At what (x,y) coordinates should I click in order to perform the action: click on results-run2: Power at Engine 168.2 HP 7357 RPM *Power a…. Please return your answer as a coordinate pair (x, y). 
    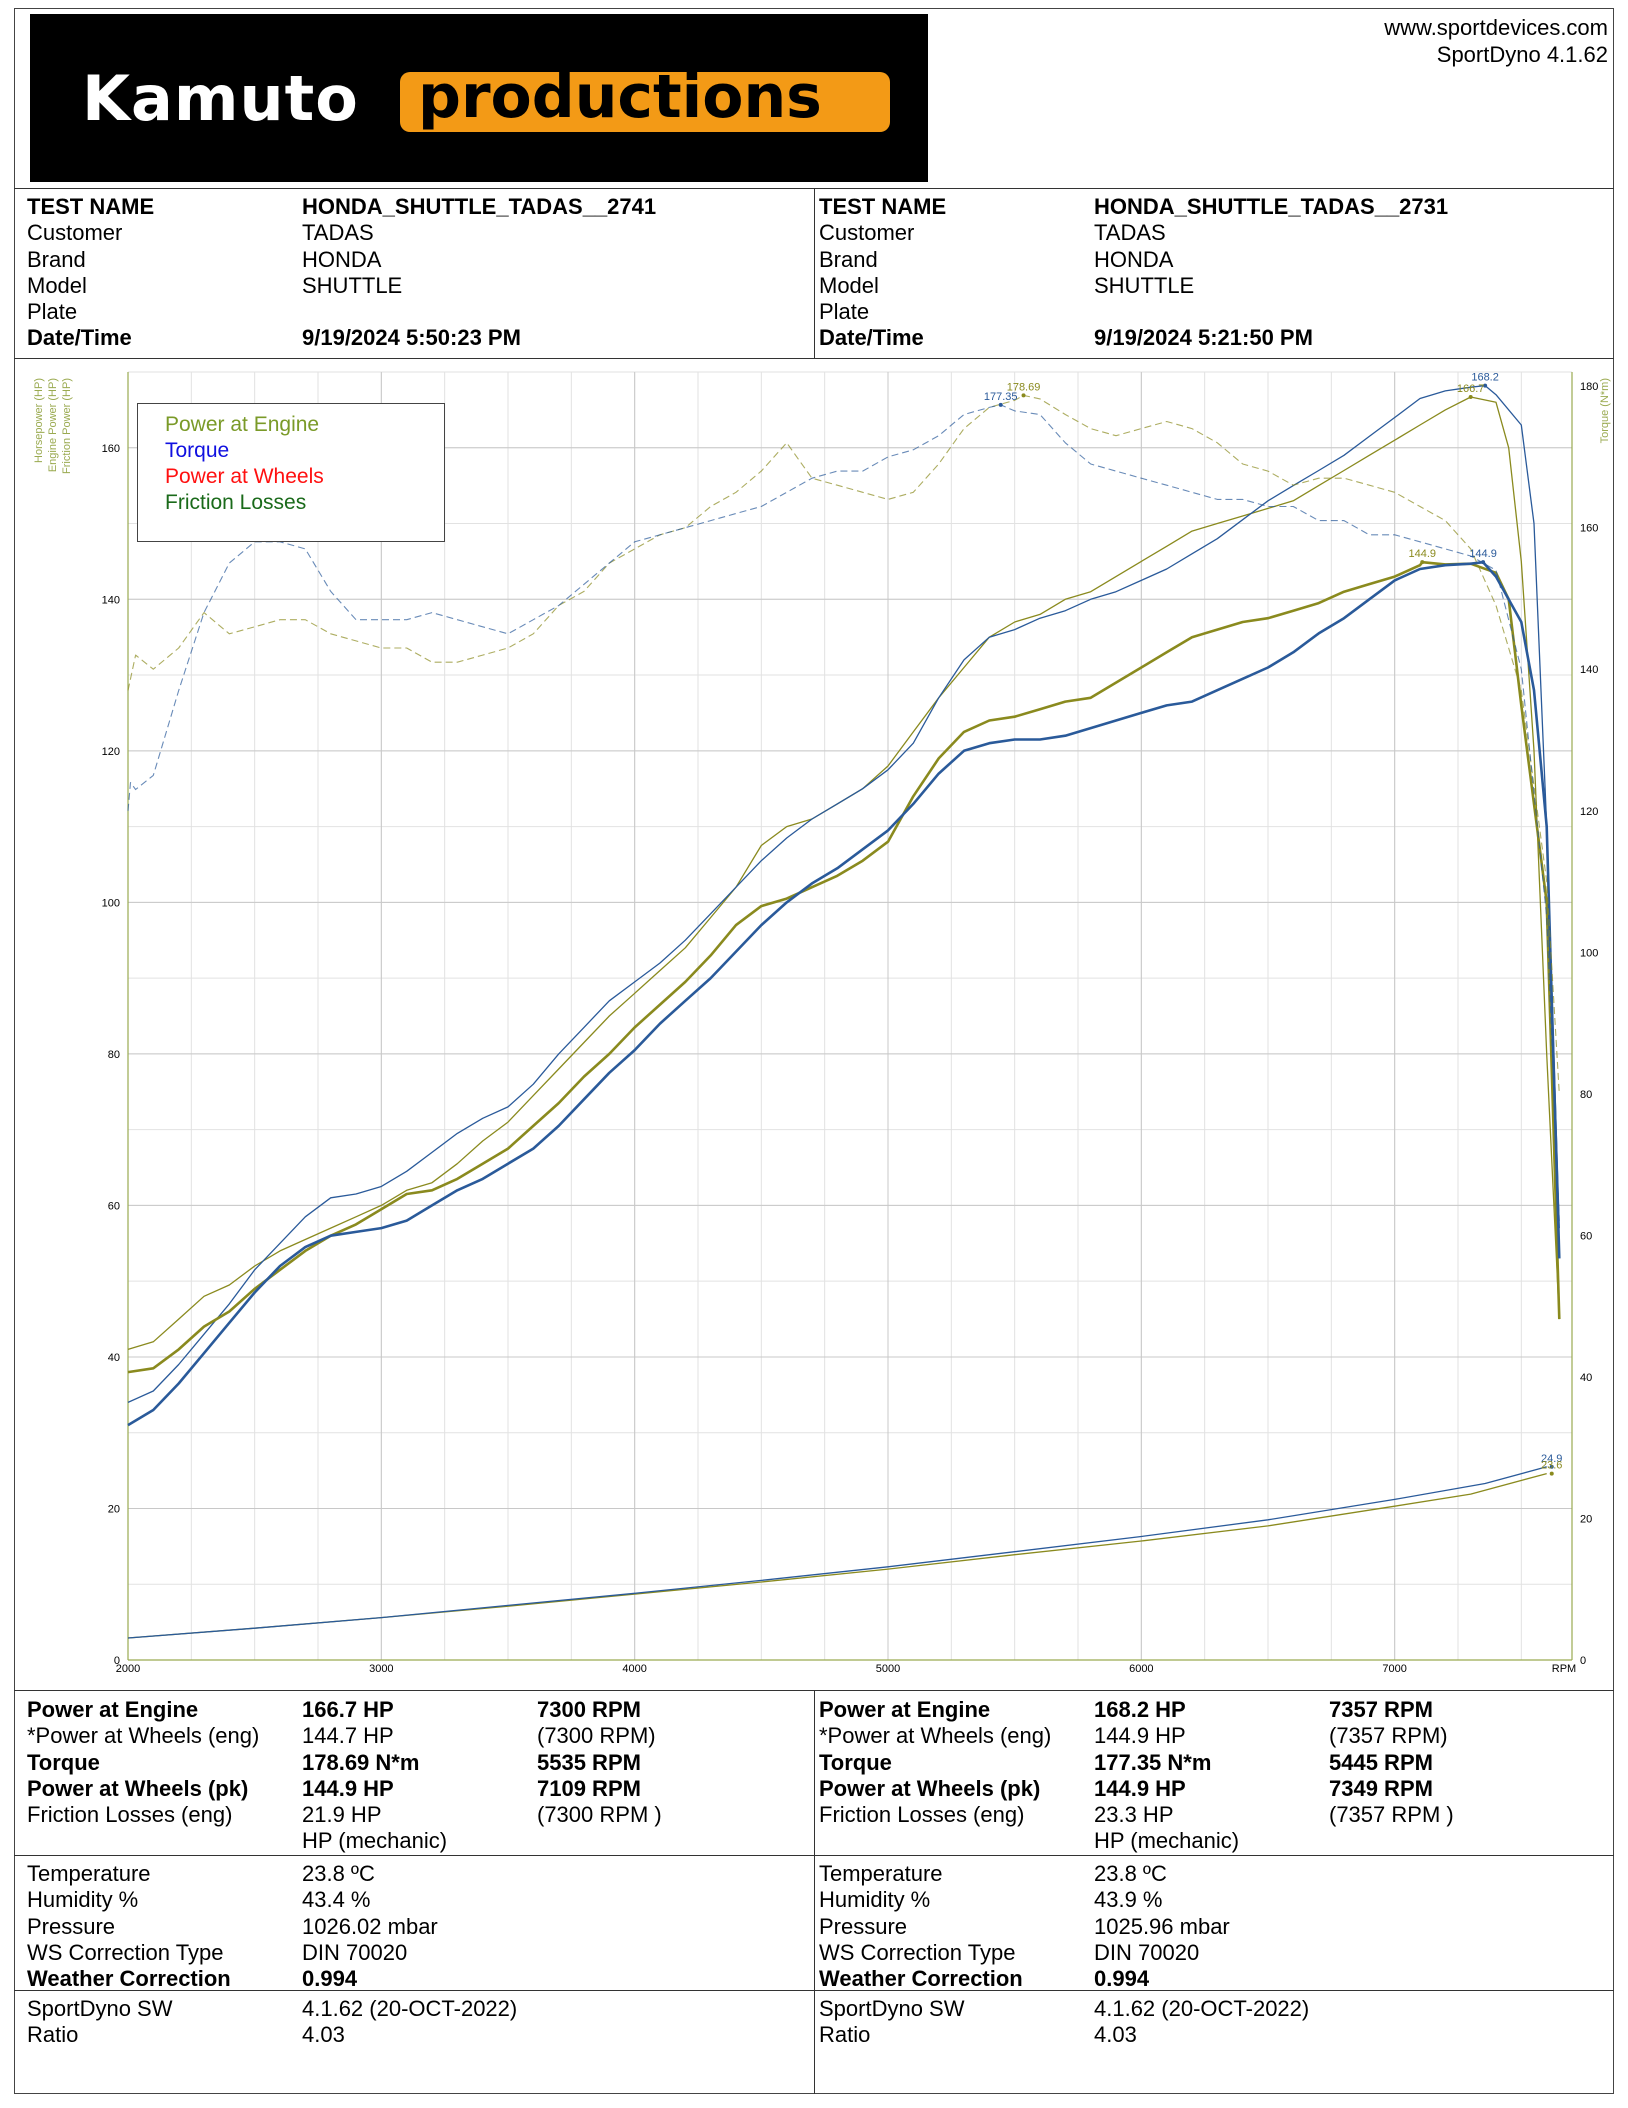
    Looking at the image, I should click on (1209, 1776).